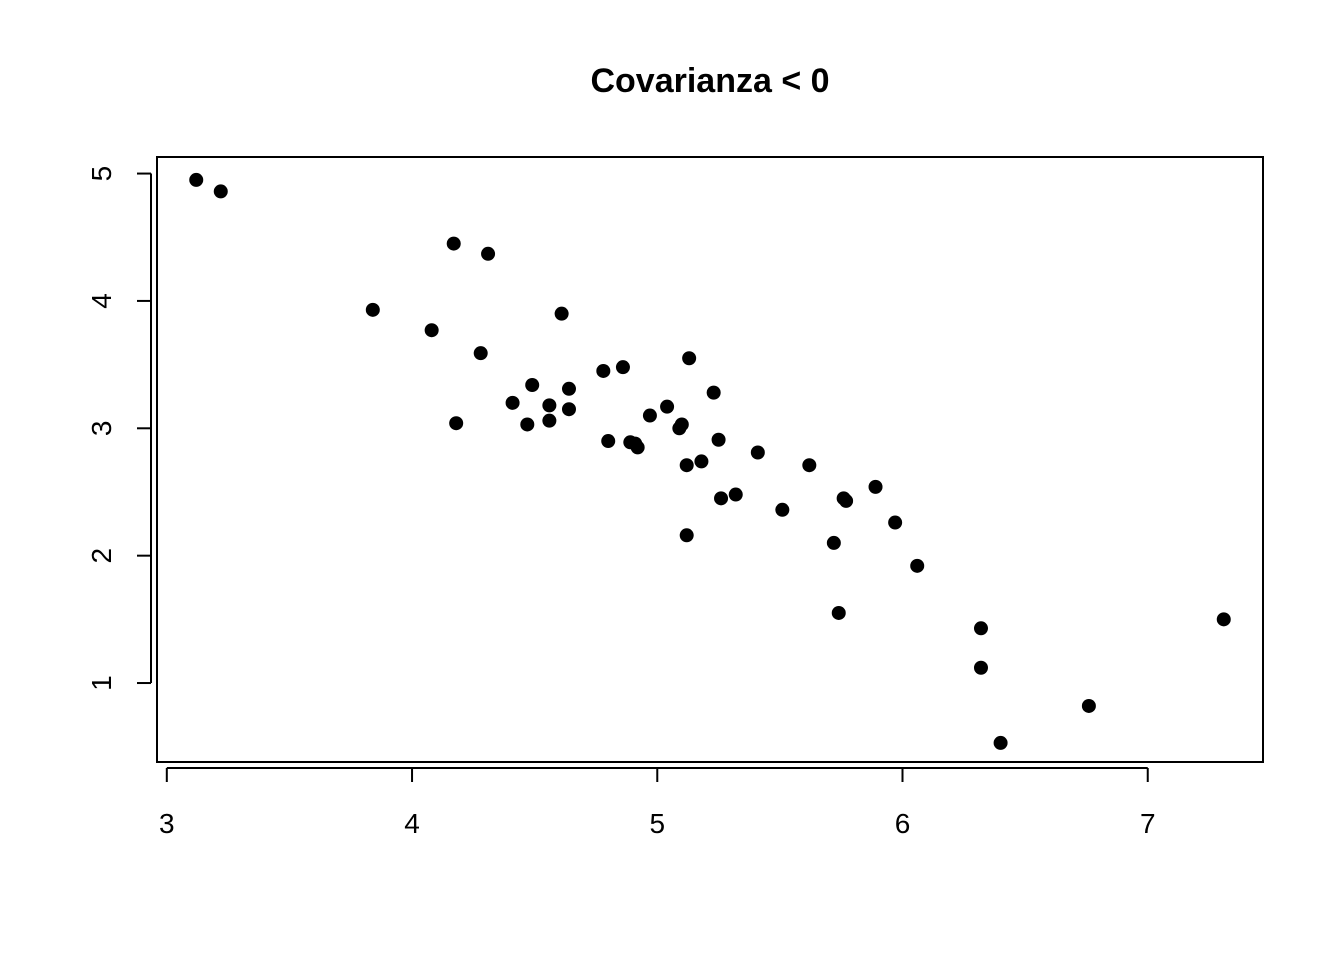  Describe the element at coordinates (101, 429) in the screenshot. I see `y-tick-label: 3` at that location.